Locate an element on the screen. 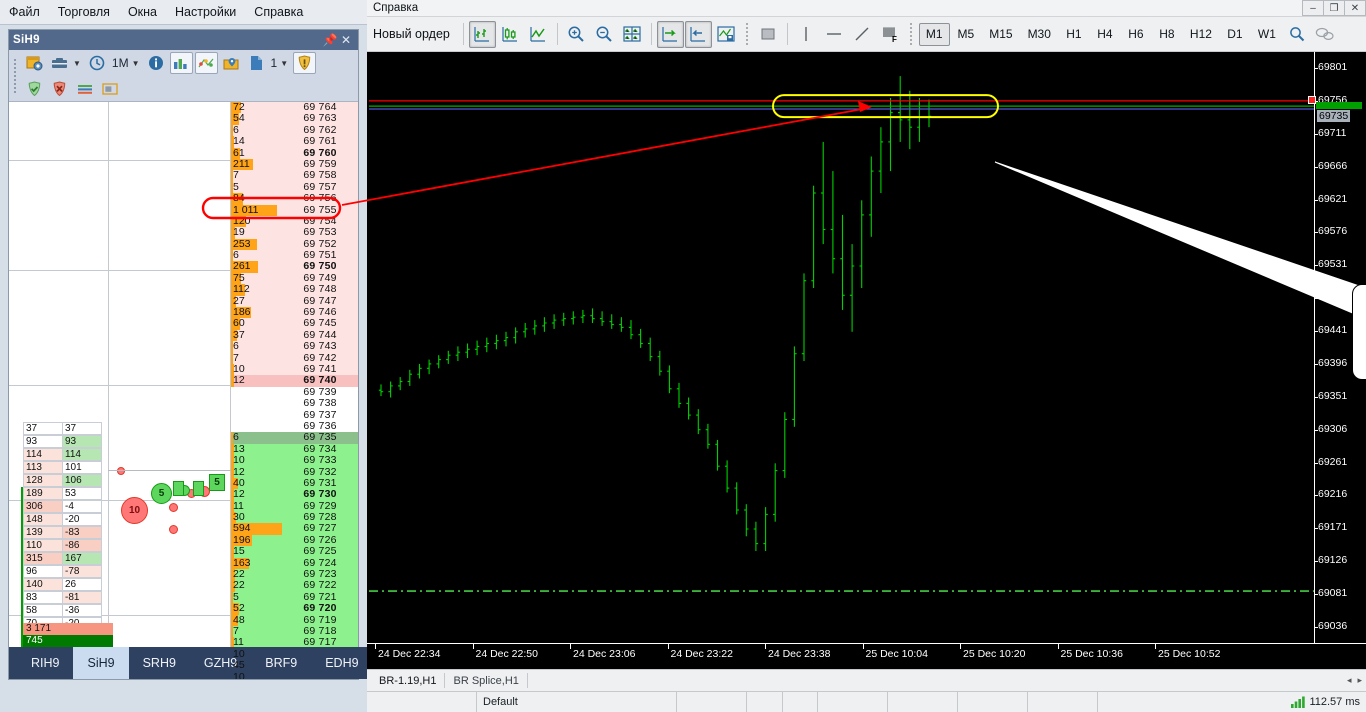 The height and width of the screenshot is (712, 1366). map-marker-icon is located at coordinates (231, 63).